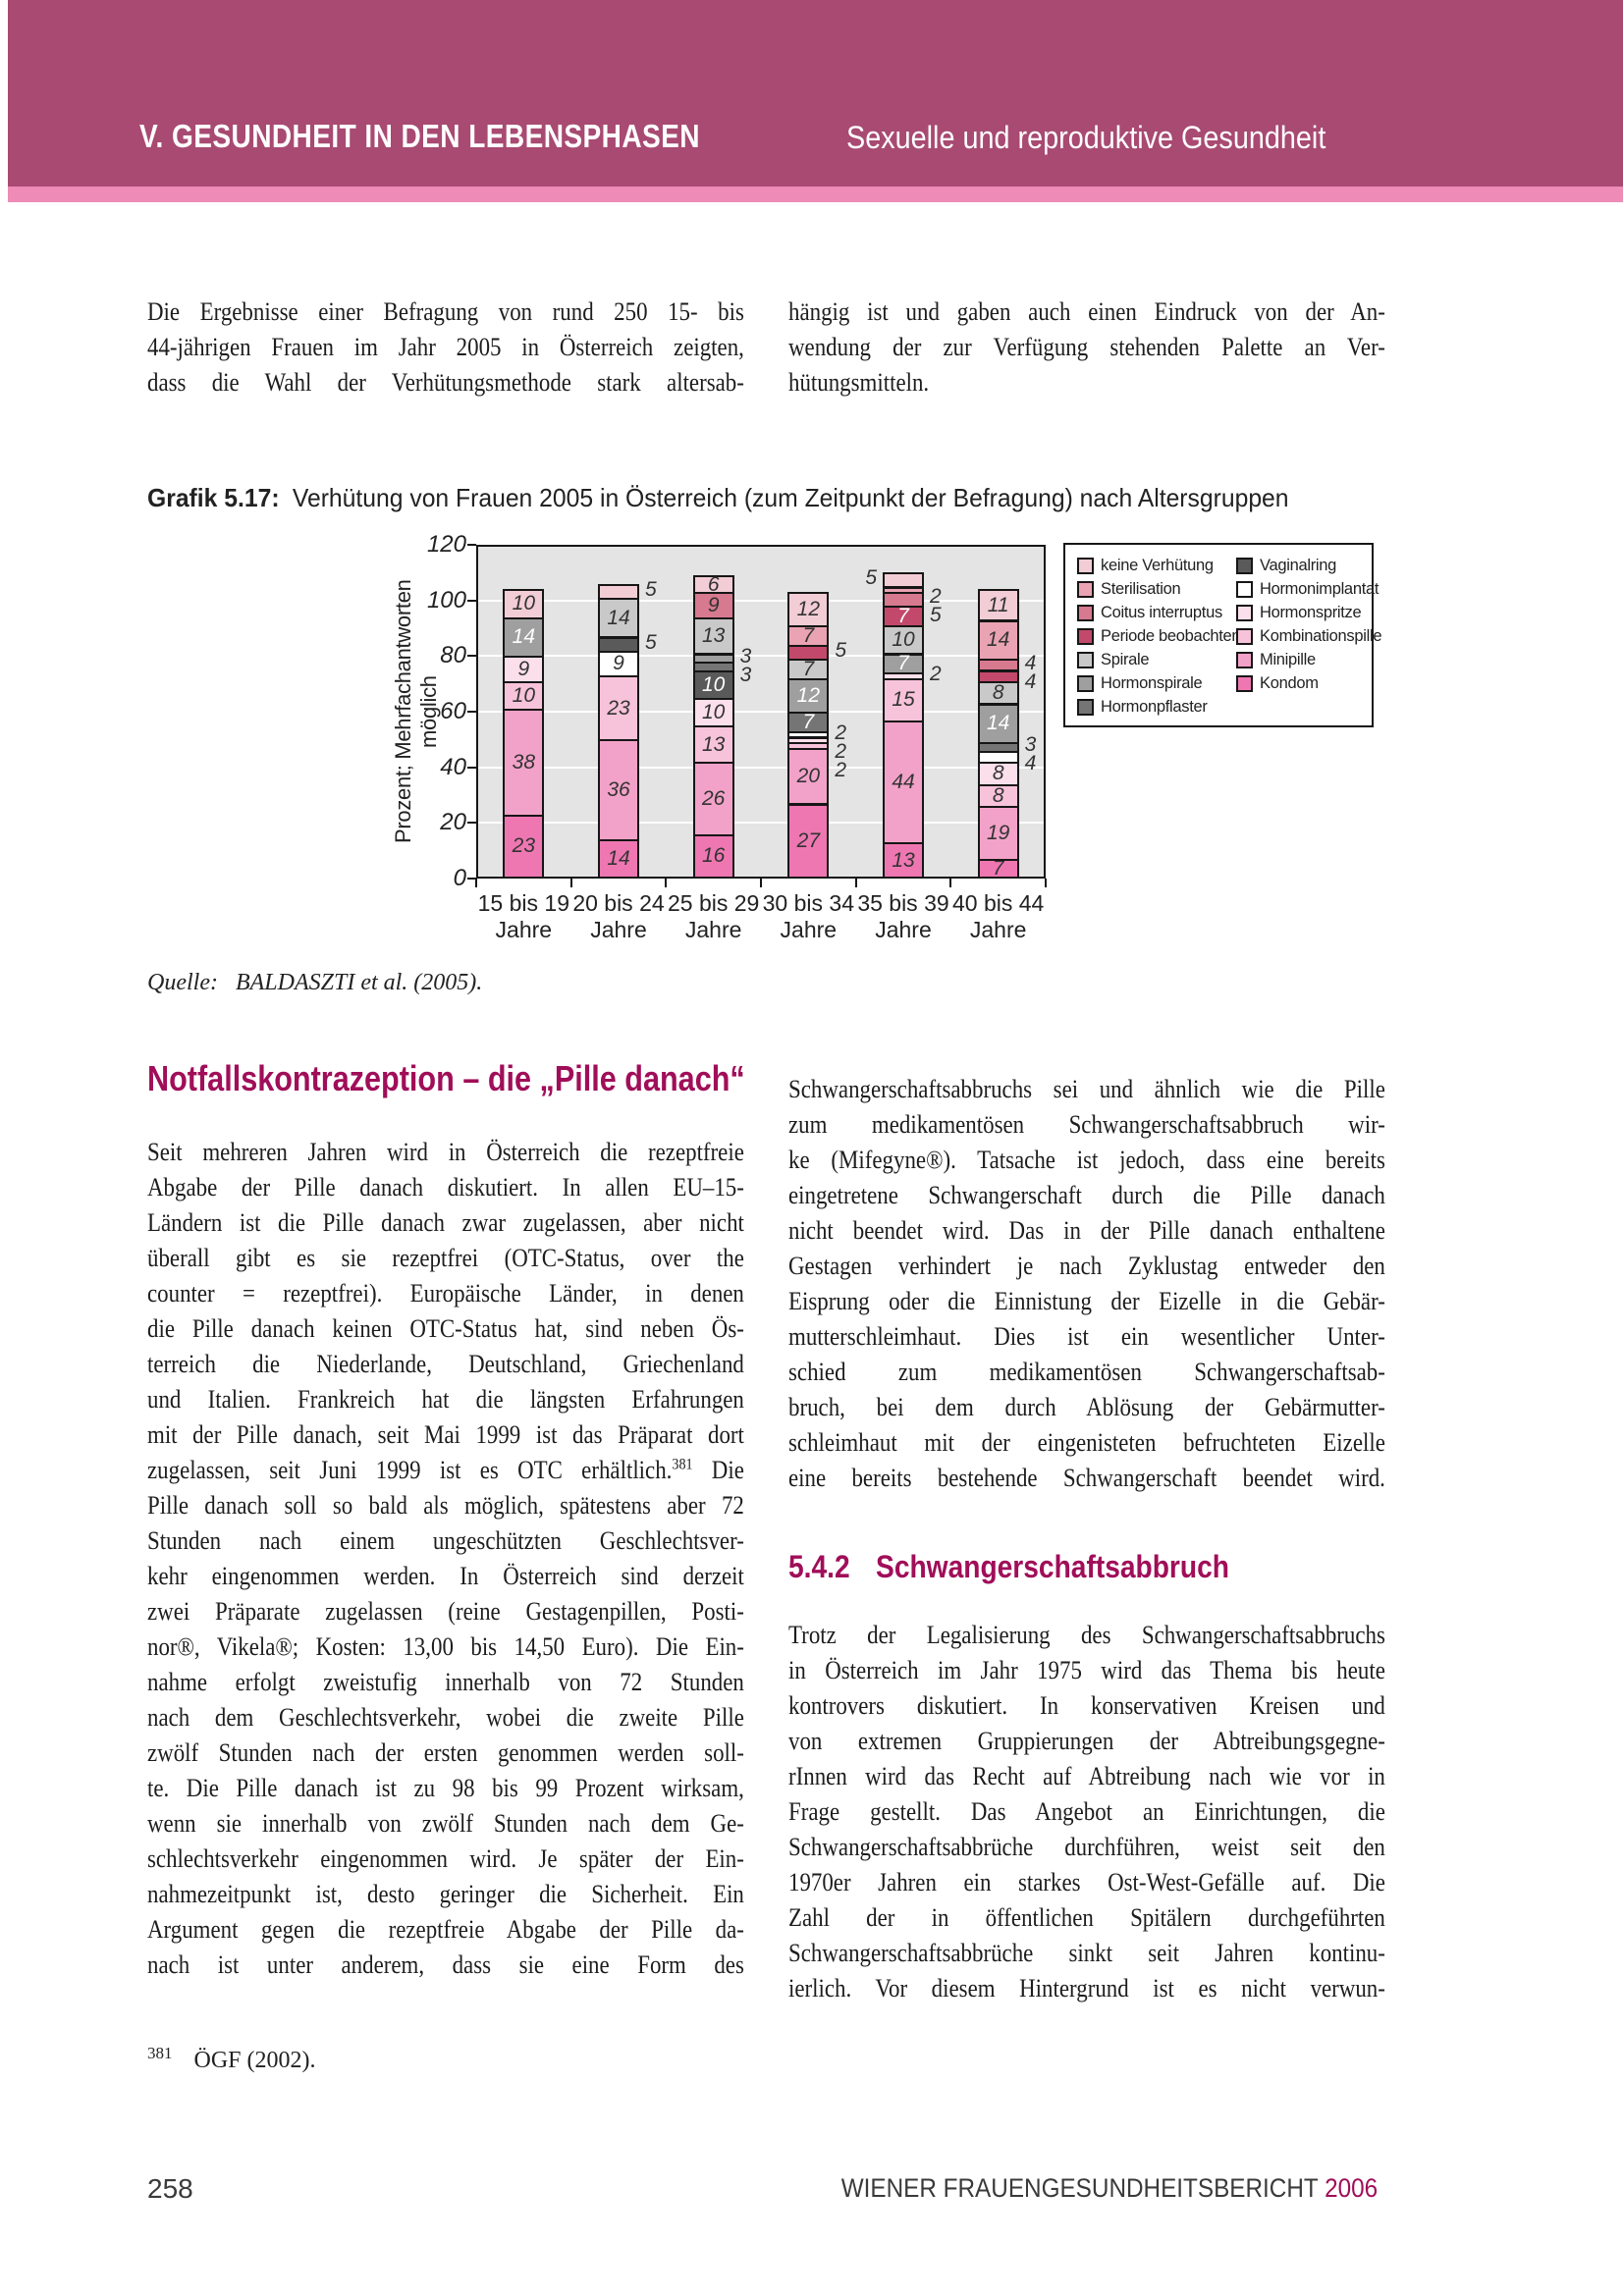 The height and width of the screenshot is (2296, 1623). I want to click on bar-segment-hormonspirale: 12, so click(808, 696).